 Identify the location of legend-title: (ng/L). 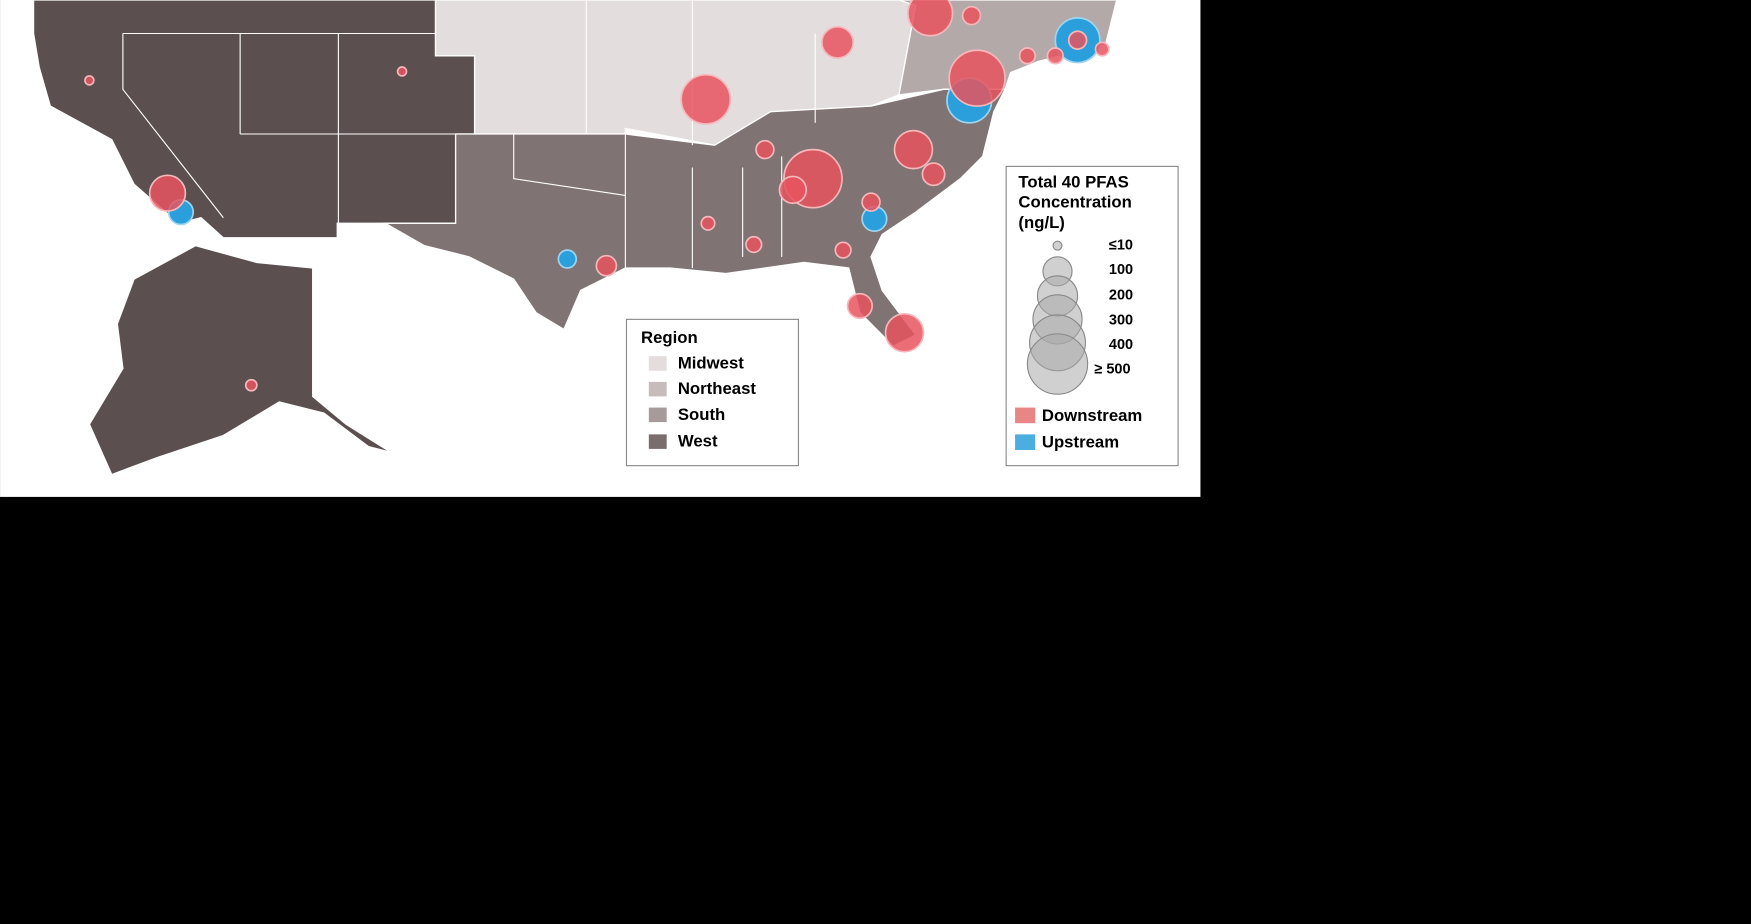
(1041, 222).